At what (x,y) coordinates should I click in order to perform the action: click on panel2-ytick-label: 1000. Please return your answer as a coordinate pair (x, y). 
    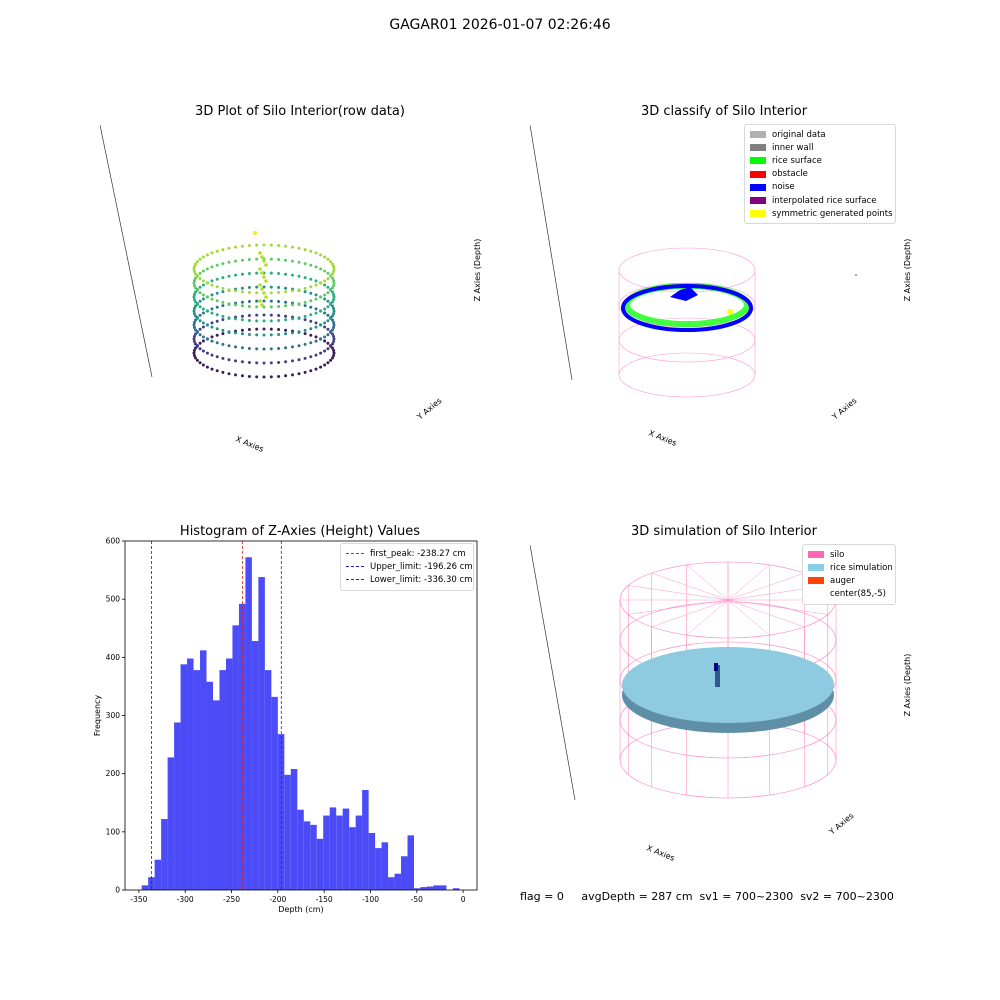
    Looking at the image, I should click on (539, 126).